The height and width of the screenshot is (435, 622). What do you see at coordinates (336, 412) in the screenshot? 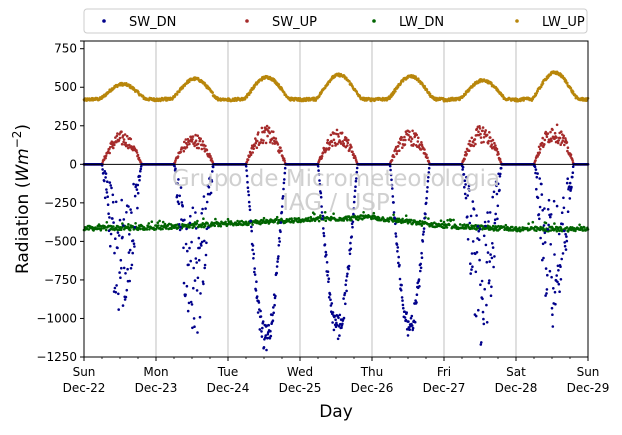
I see `x-axis-label: Day` at bounding box center [336, 412].